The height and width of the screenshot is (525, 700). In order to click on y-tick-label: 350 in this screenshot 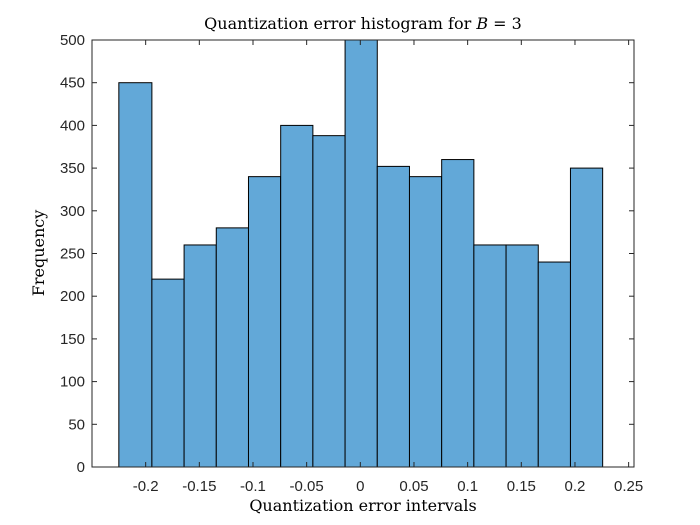, I will do `click(72, 168)`.